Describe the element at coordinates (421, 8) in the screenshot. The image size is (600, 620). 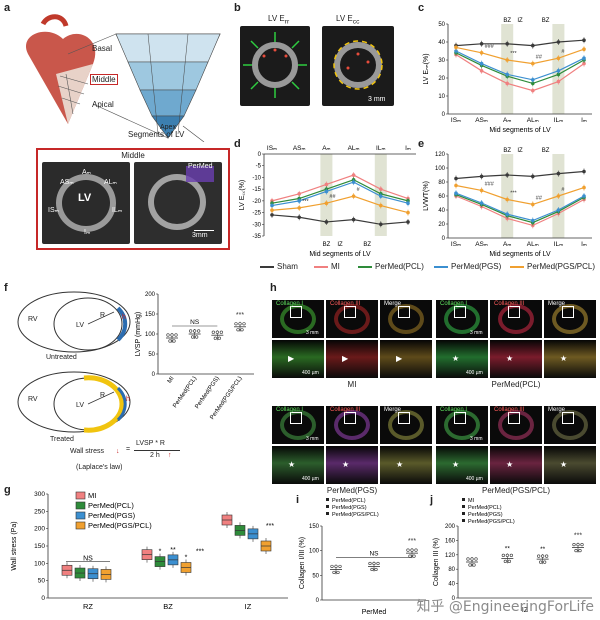
I see `panel-label-c: c` at that location.